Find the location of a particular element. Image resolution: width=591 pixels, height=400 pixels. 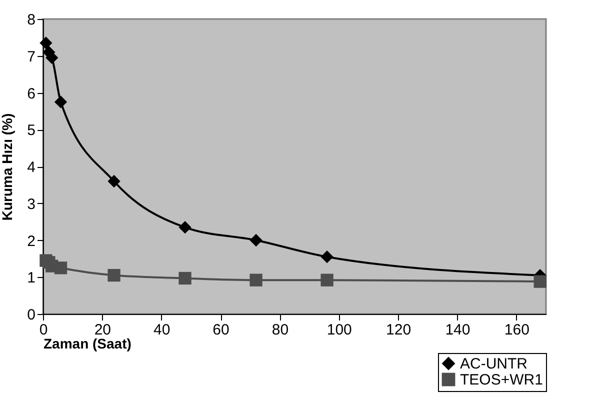

x-tick-label: 40 is located at coordinates (162, 330).